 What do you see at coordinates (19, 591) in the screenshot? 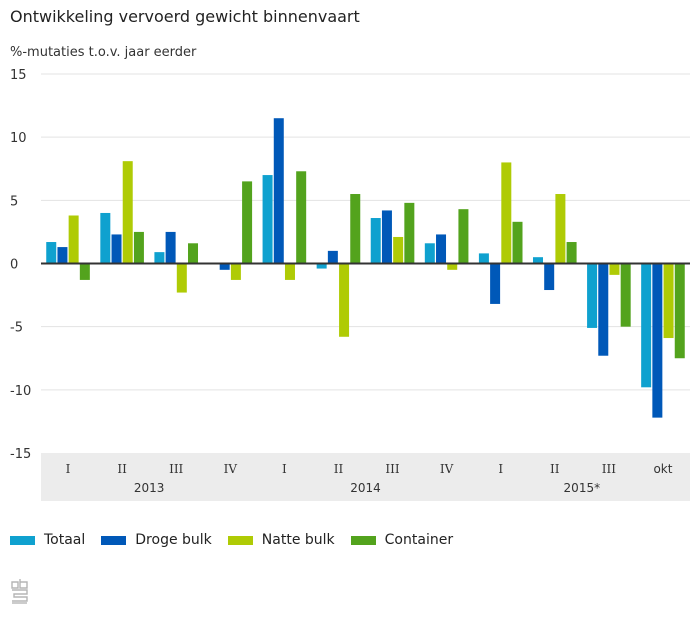
I see `cbs-logo-icon` at bounding box center [19, 591].